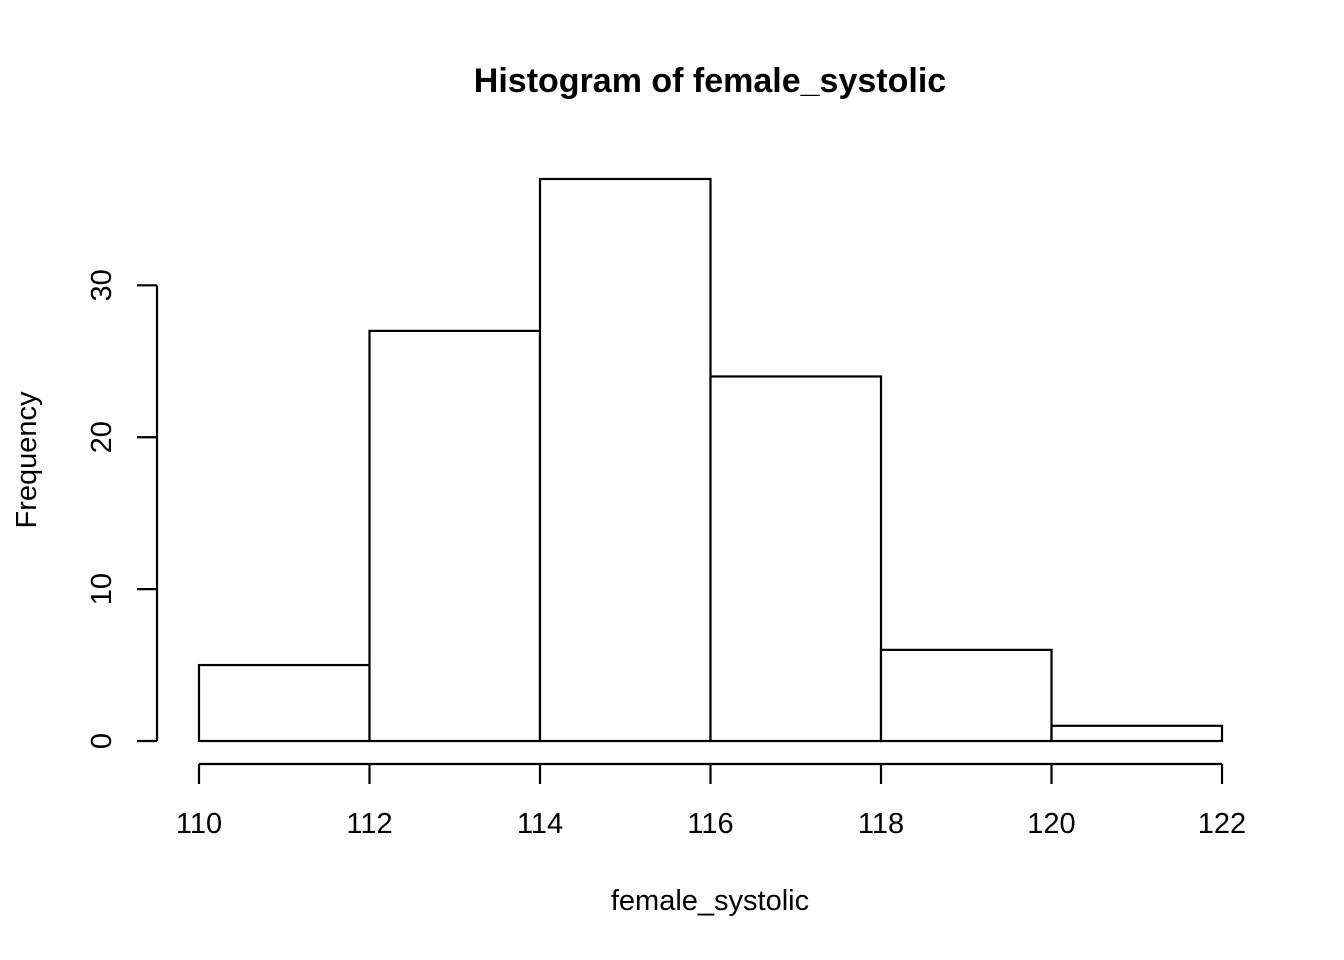 The height and width of the screenshot is (960, 1344). Describe the element at coordinates (27, 460) in the screenshot. I see `y-axis-label: Frequency` at that location.